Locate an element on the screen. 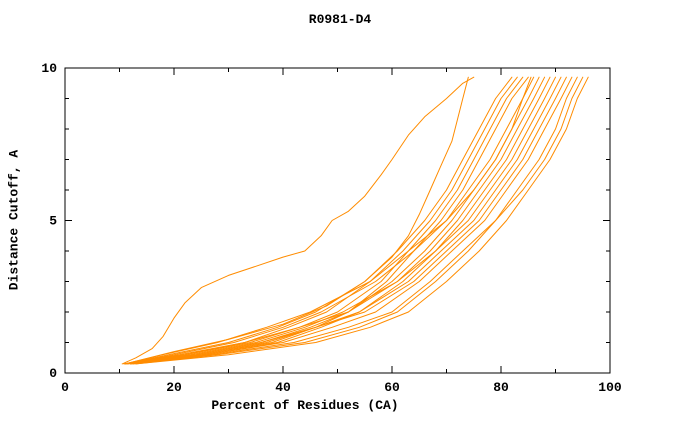 Image resolution: width=680 pixels, height=440 pixels. x-tick-label: 20 is located at coordinates (174, 387).